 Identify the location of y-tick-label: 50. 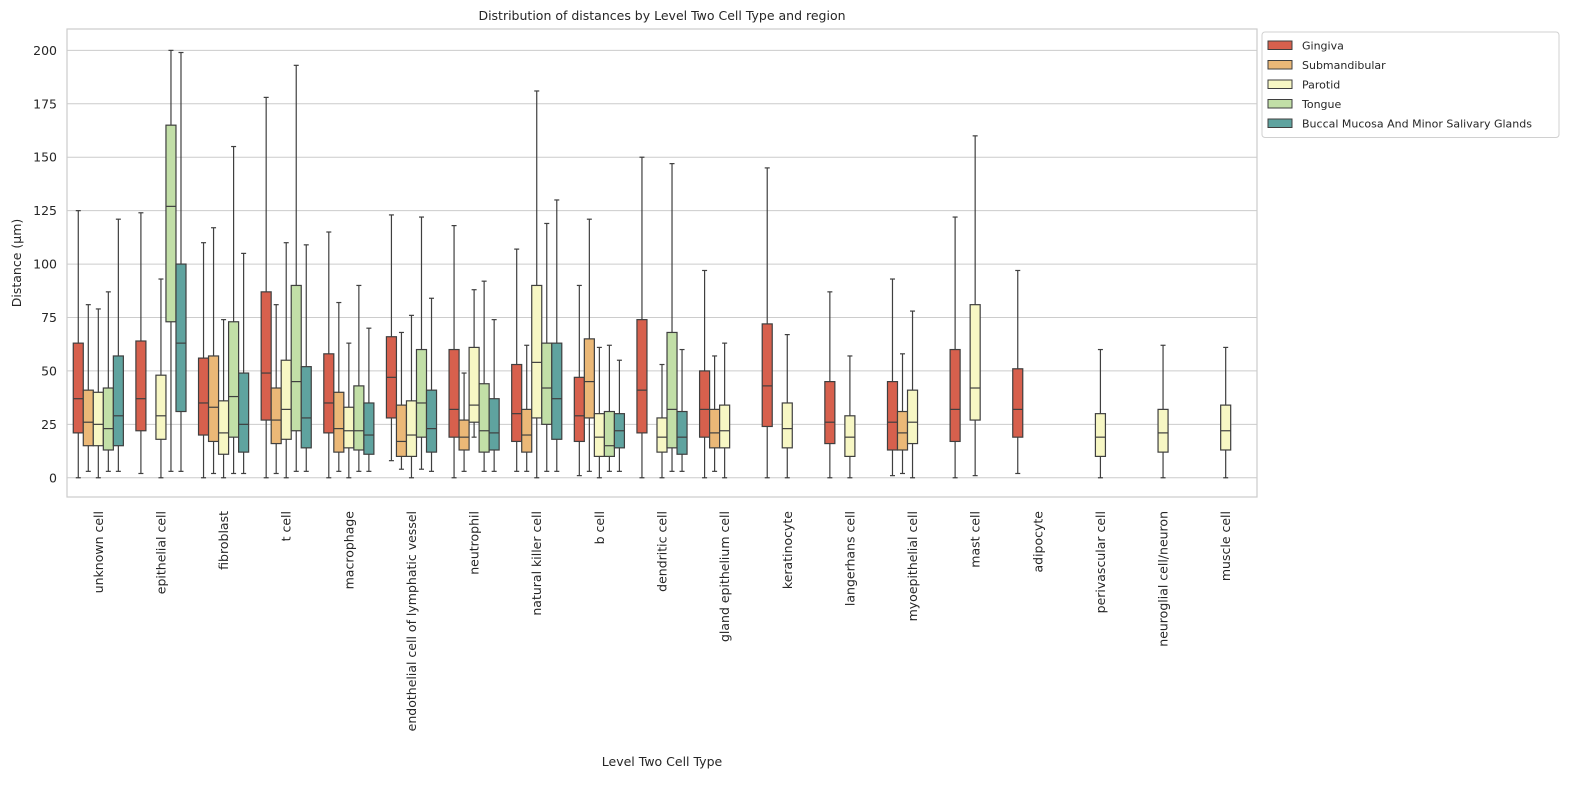
(49, 370).